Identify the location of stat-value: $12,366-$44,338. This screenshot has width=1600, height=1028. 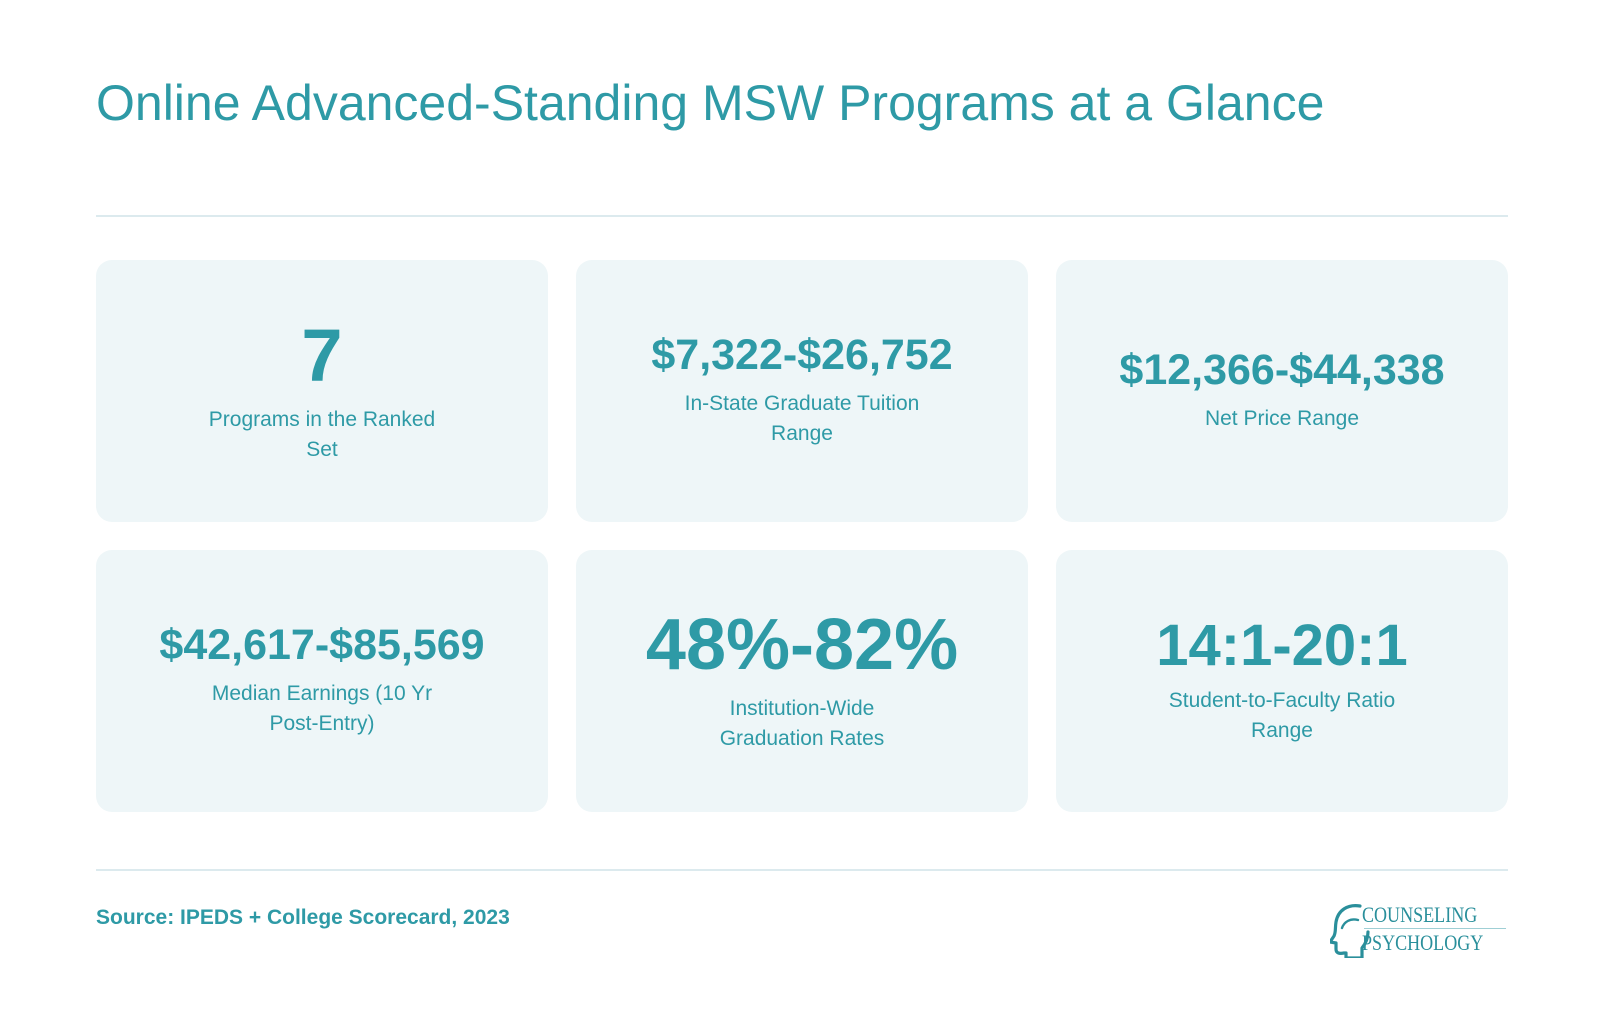
(1282, 370).